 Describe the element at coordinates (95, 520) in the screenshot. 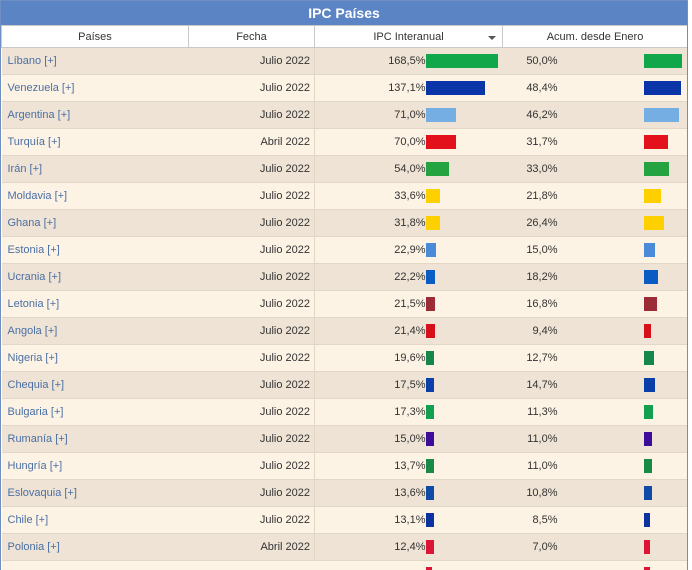

I see `country-cell: Chile [+]` at that location.